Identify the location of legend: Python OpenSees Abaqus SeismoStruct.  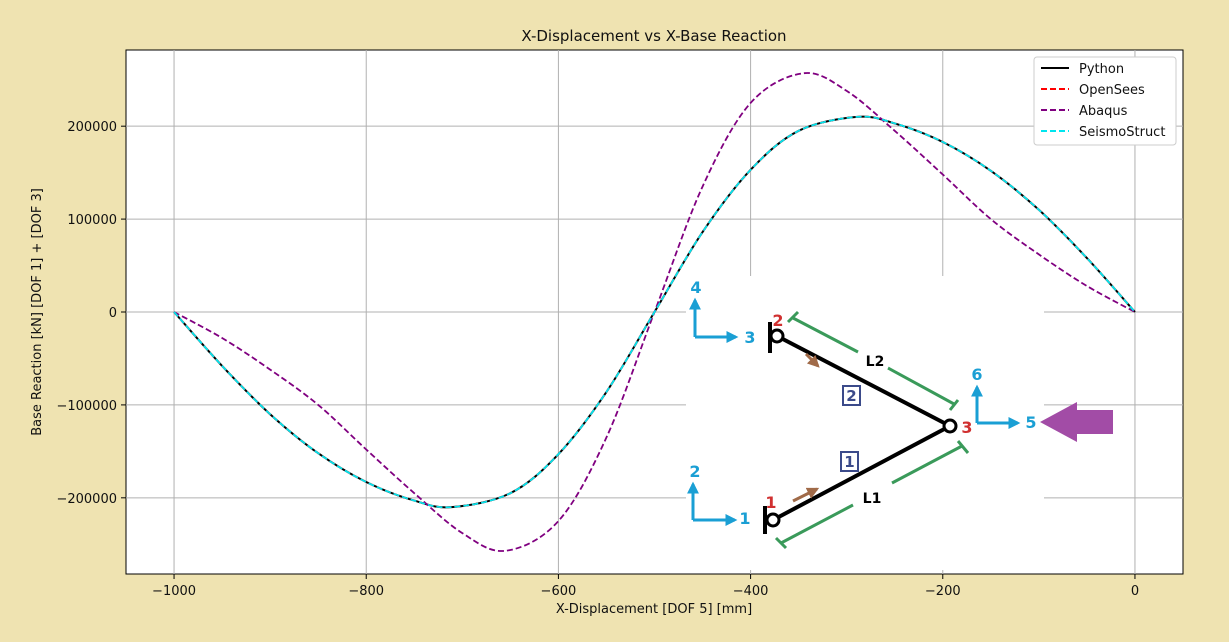
(1105, 101).